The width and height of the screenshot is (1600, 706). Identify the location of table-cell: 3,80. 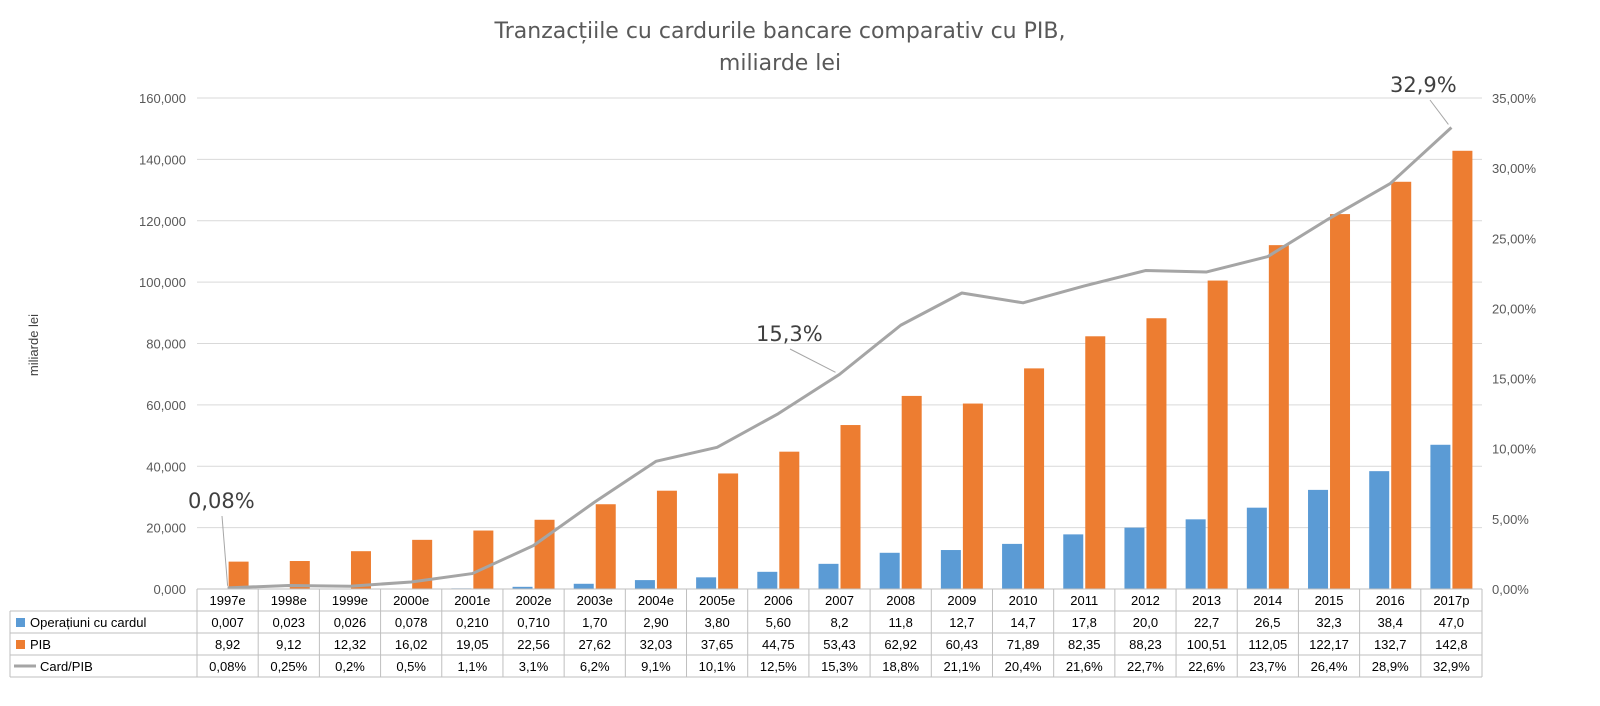
(716, 622).